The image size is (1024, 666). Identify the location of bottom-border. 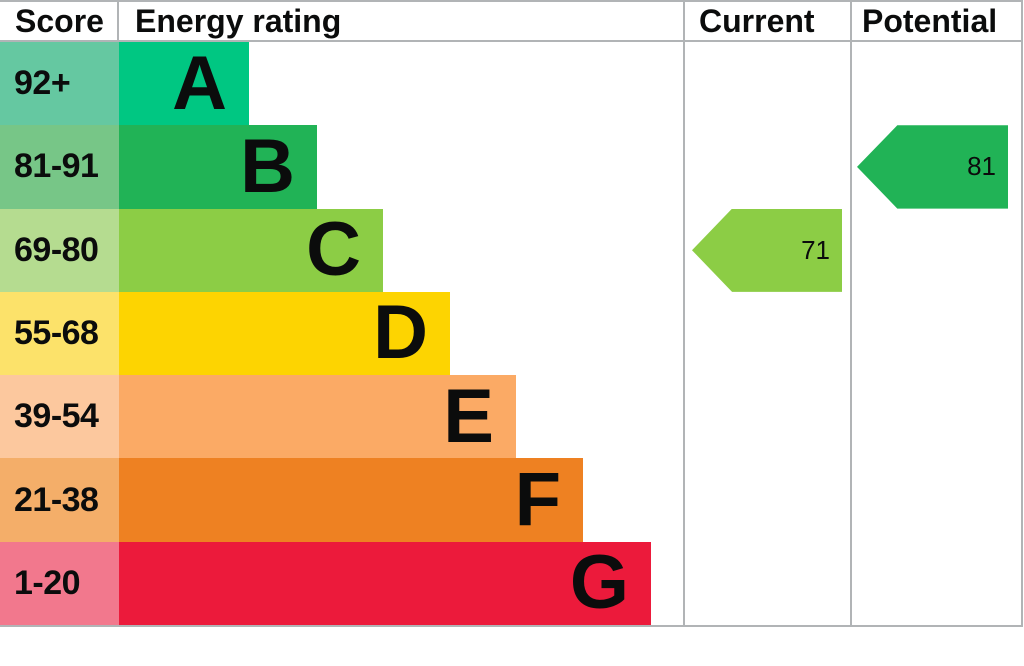
(511, 626).